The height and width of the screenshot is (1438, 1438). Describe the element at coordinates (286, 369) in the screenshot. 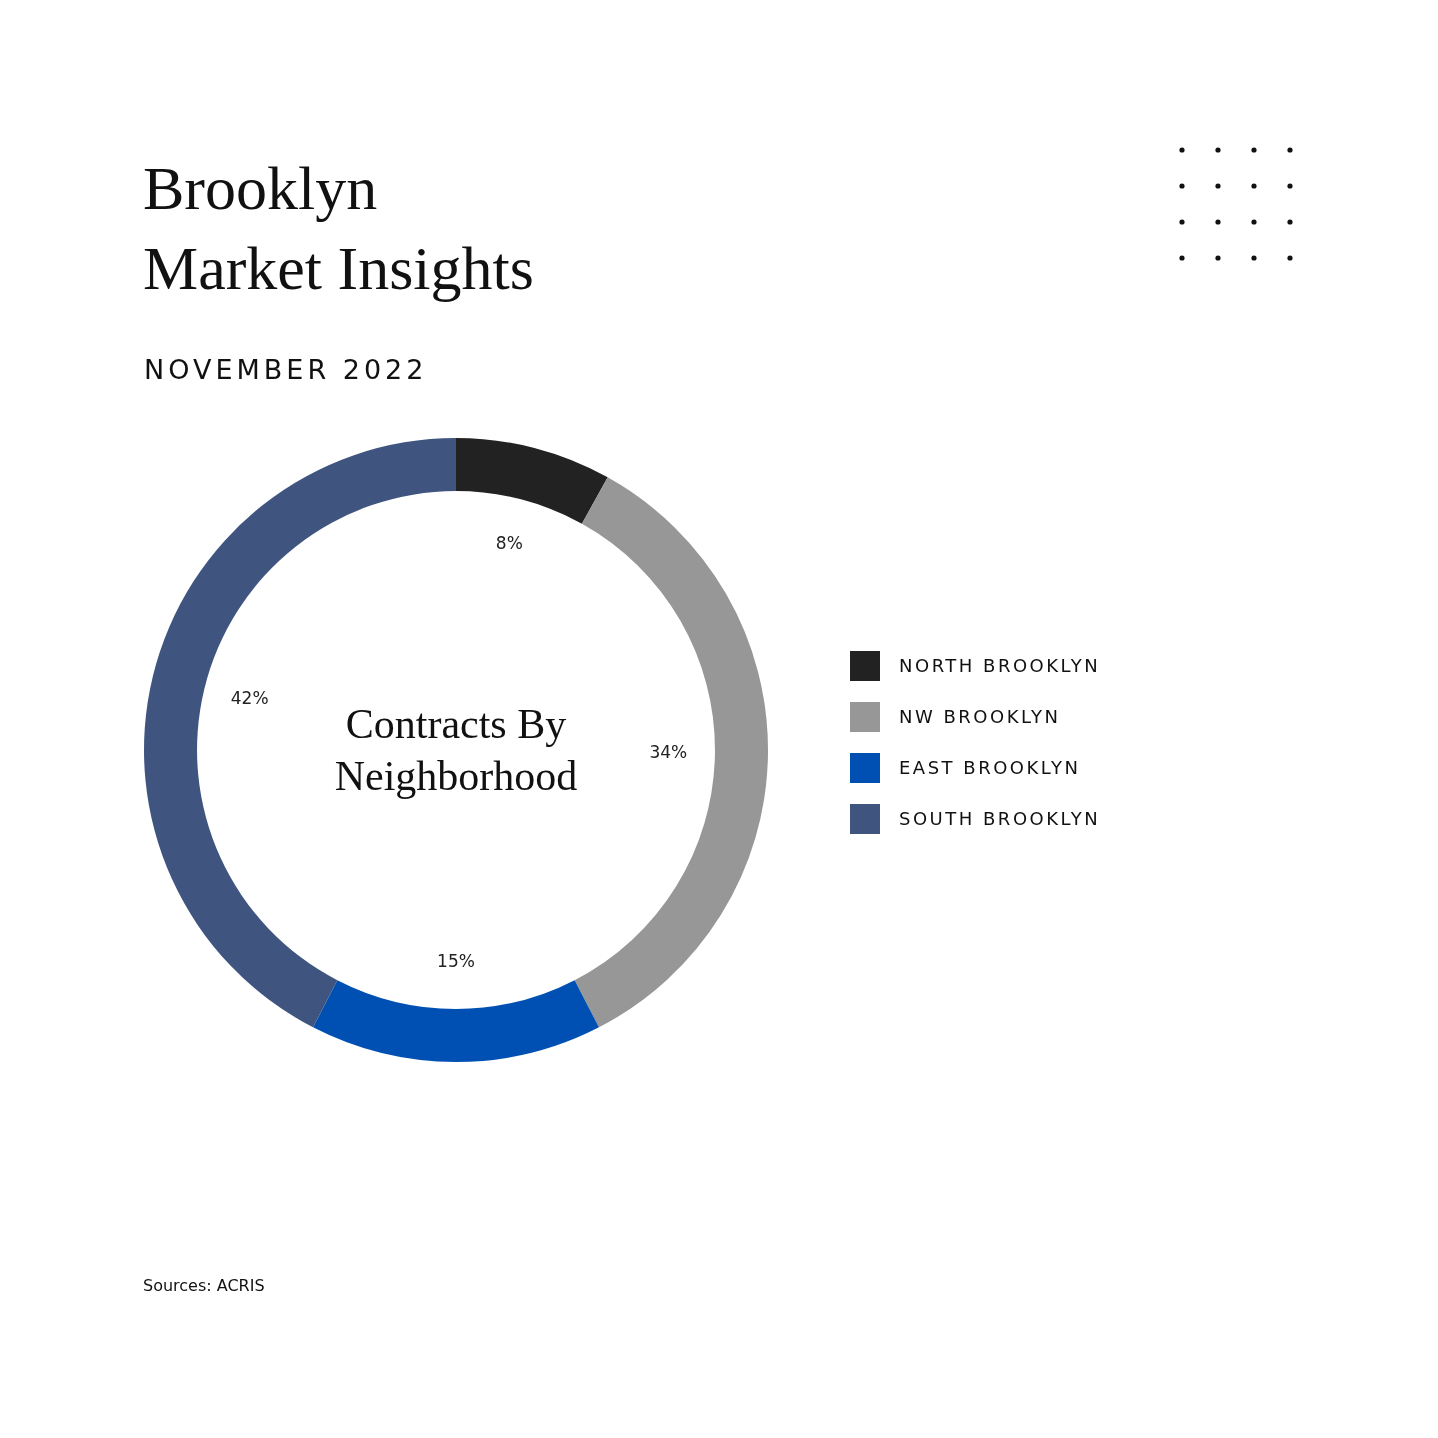

I see `chart-subtitle: NOVEMBER 2022` at that location.